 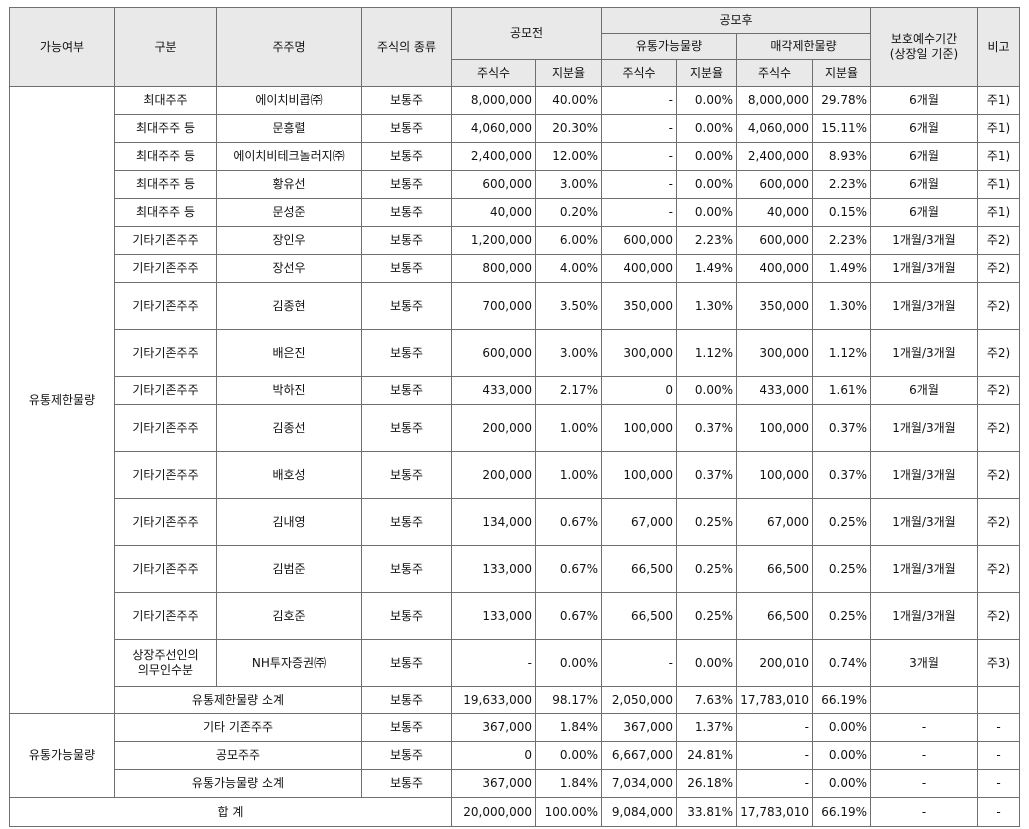 What do you see at coordinates (924, 390) in the screenshot?
I see `cell-lockup: 6개월` at bounding box center [924, 390].